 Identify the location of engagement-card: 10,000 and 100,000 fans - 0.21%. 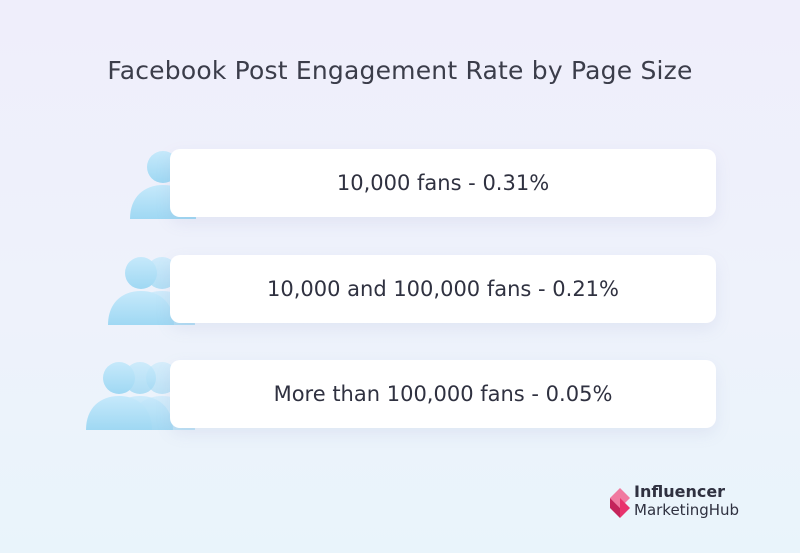
(443, 289).